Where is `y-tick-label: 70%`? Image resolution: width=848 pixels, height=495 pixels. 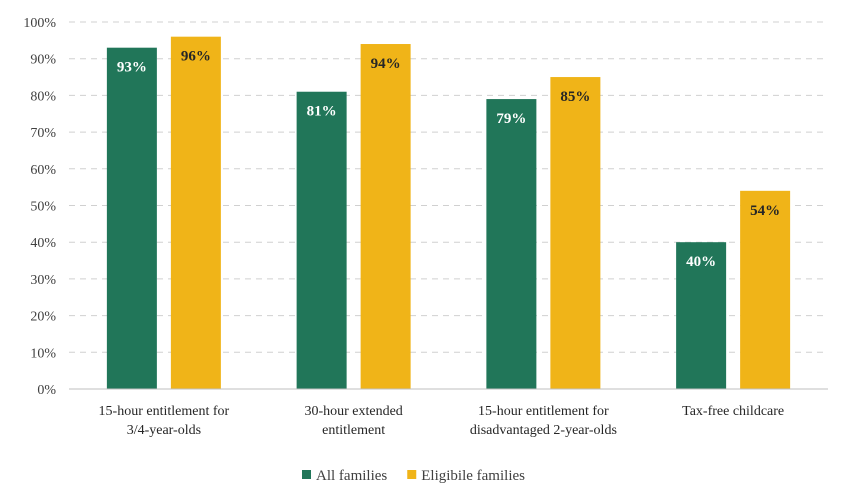
y-tick-label: 70% is located at coordinates (43, 133).